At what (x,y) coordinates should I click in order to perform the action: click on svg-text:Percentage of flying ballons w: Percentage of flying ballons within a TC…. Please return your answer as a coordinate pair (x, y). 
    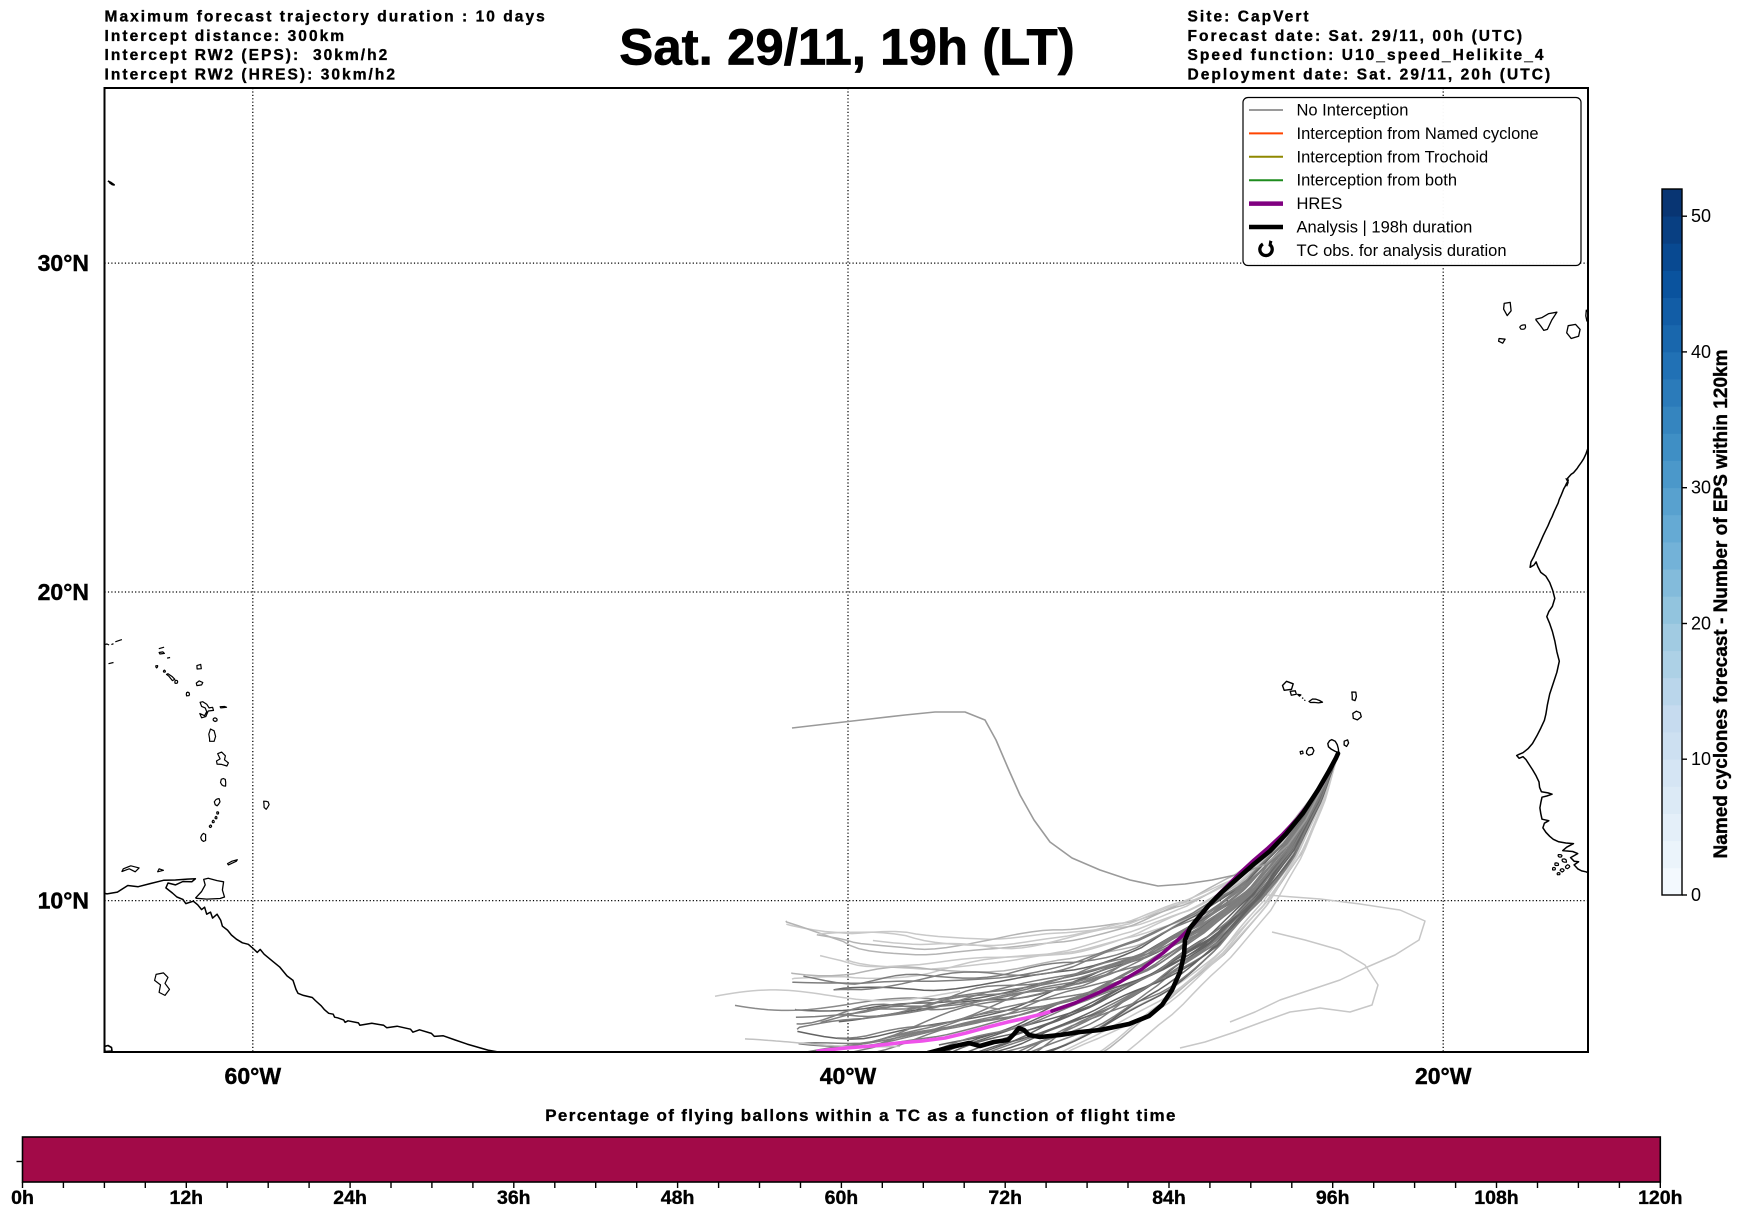
    Looking at the image, I should click on (861, 1115).